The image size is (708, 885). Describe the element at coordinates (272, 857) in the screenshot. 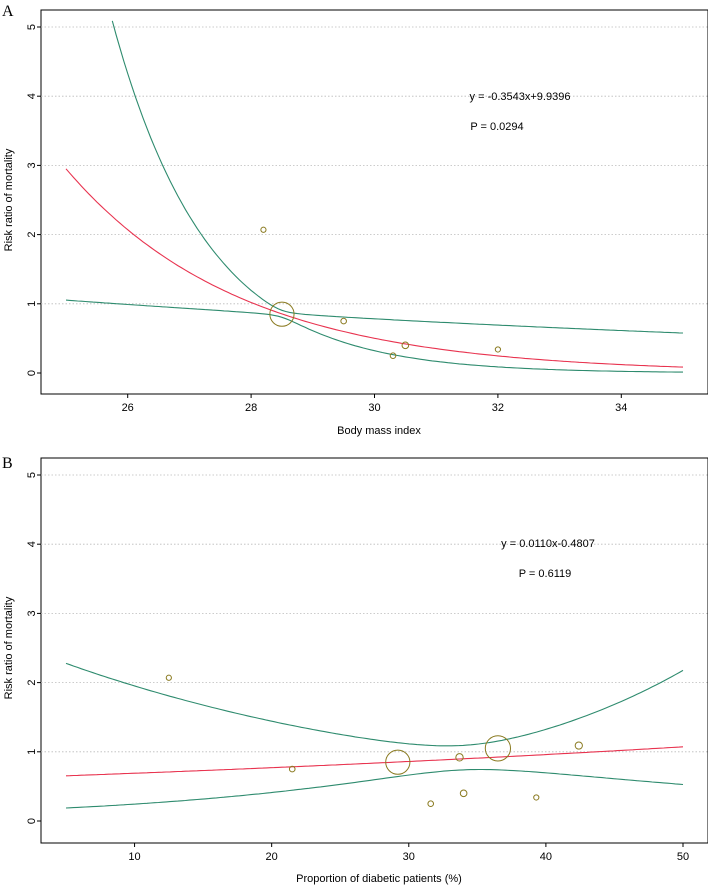

I see `panel-b-x-tick-label: 20` at that location.